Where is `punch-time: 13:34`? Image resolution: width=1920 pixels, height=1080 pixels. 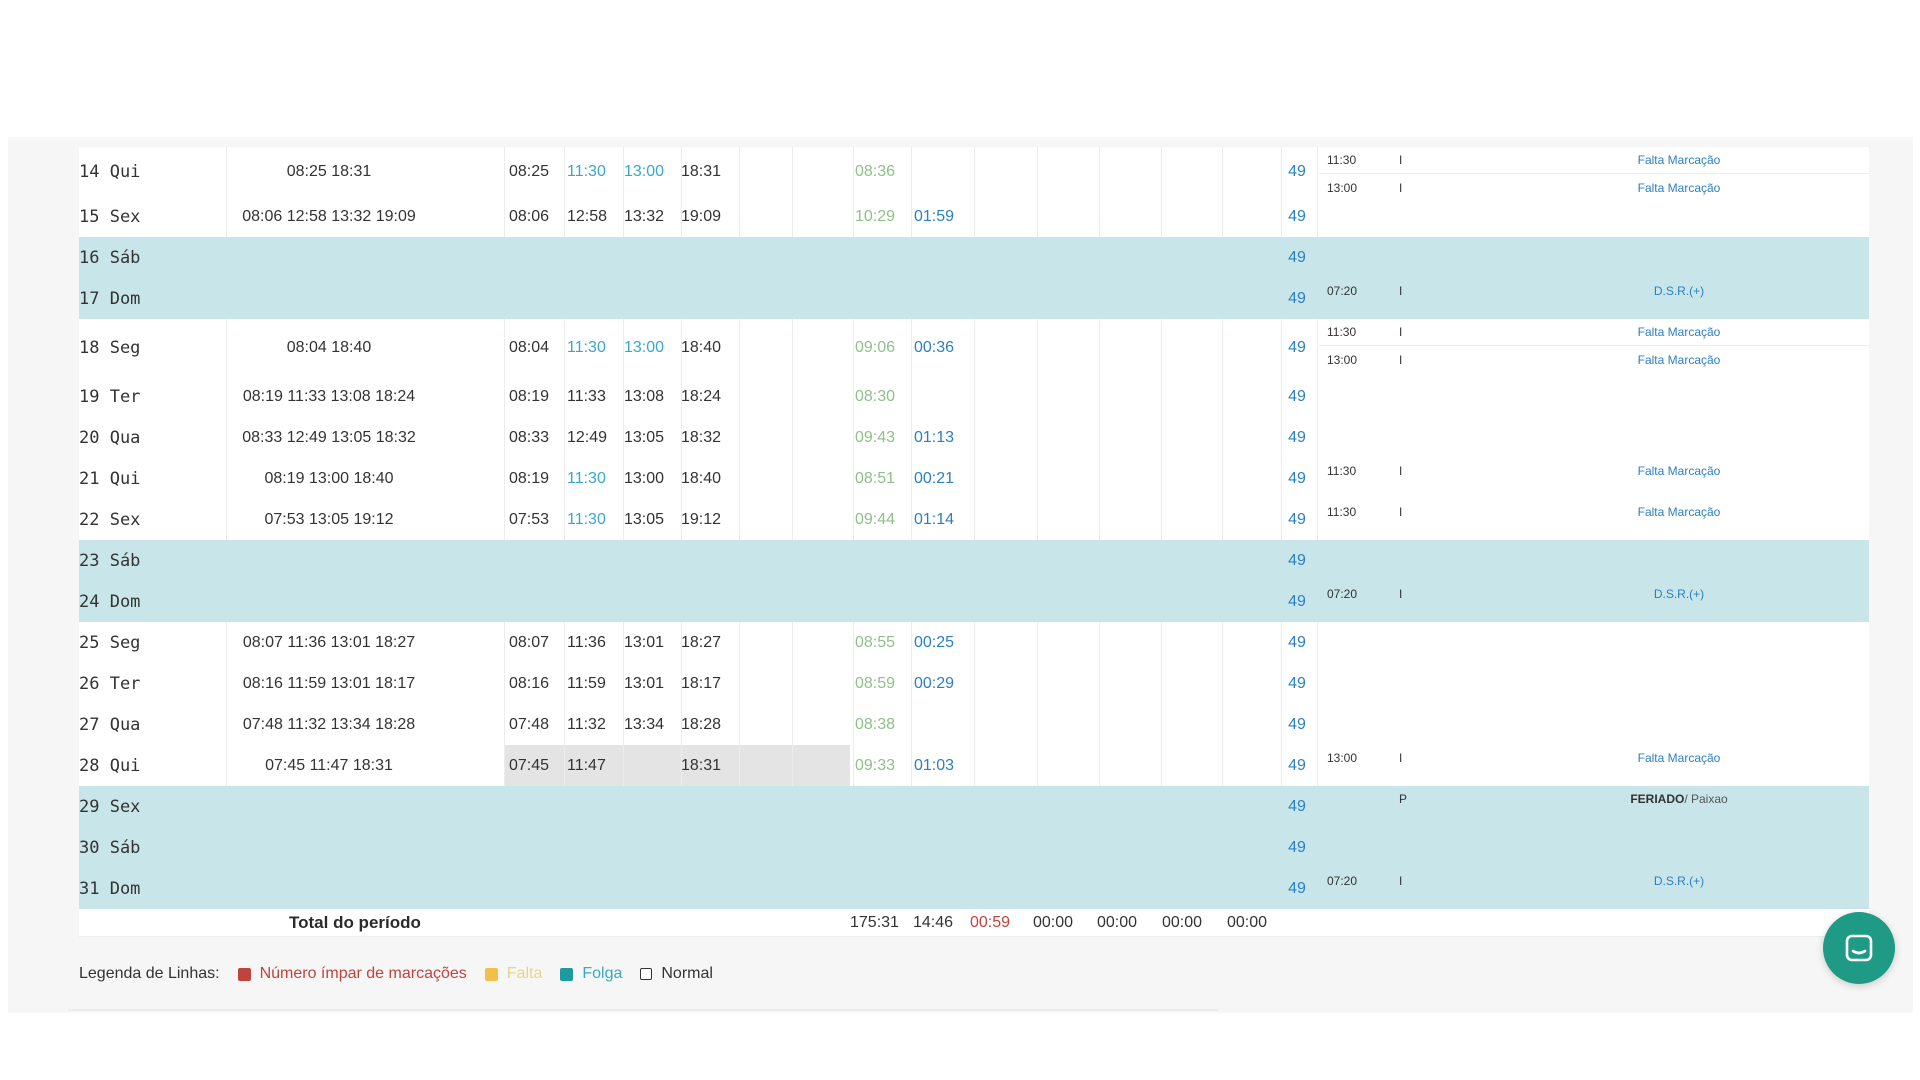
punch-time: 13:34 is located at coordinates (644, 724).